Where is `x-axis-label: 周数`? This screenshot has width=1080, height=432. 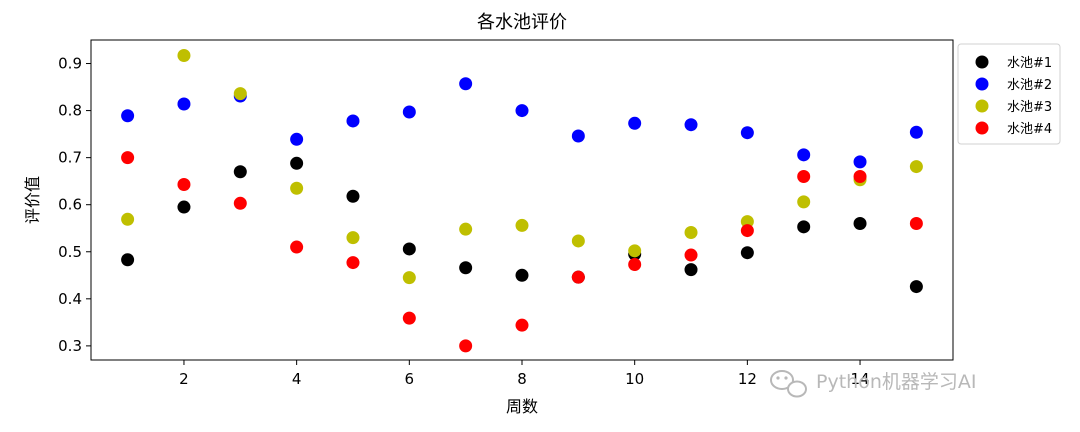
x-axis-label: 周数 is located at coordinates (522, 406).